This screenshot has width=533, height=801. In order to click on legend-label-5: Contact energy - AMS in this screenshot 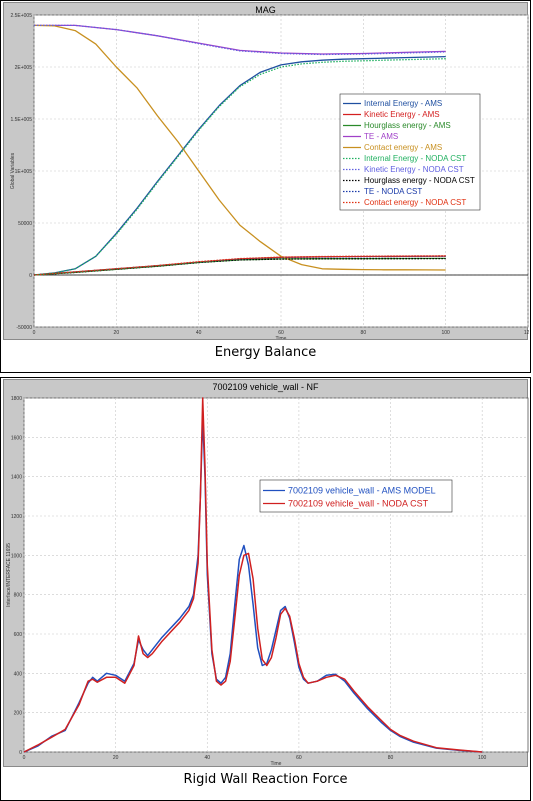, I will do `click(403, 147)`.